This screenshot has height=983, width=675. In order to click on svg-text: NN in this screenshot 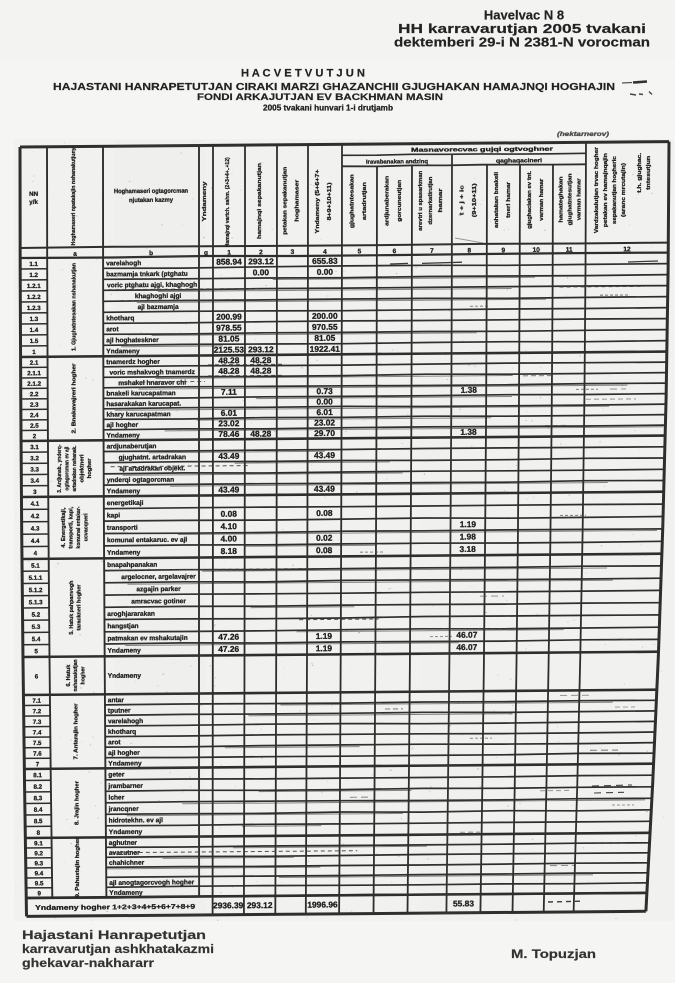, I will do `click(34, 194)`.